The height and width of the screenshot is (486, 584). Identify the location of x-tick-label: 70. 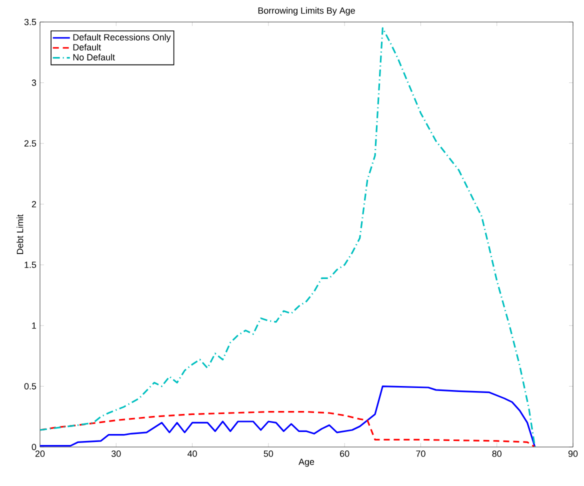
(421, 453).